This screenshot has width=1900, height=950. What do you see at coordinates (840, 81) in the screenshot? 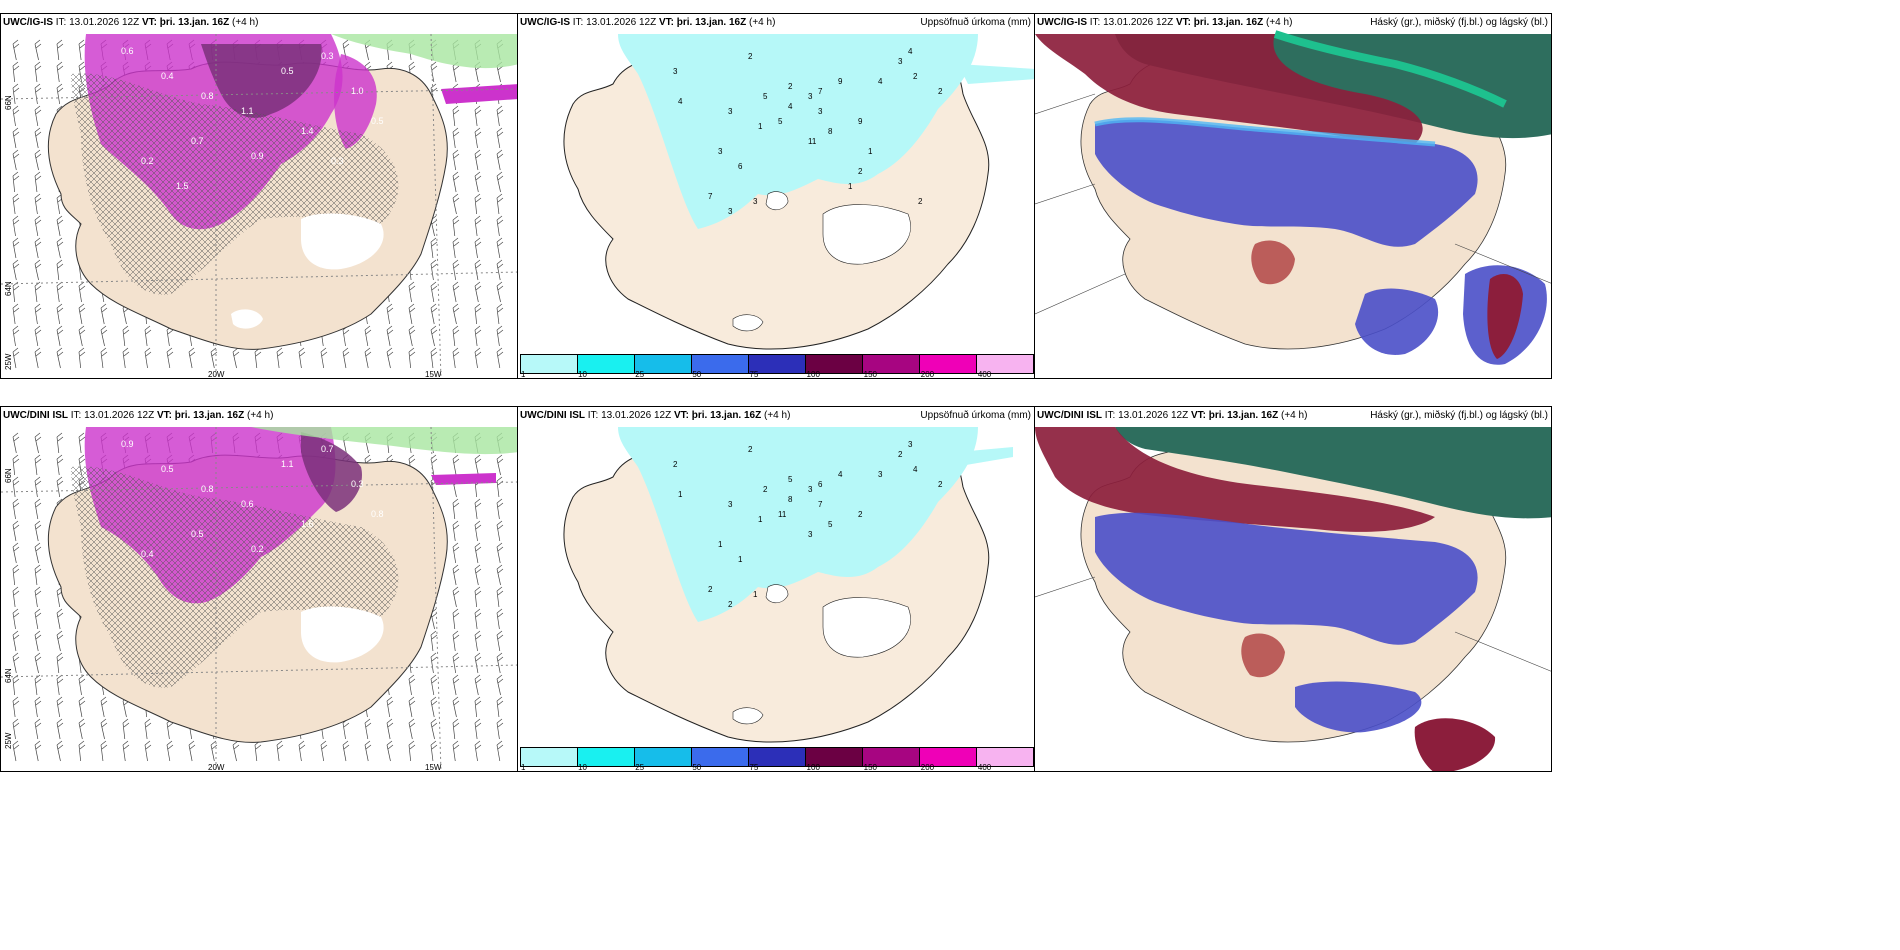
I see `precip-amount-label: 9` at bounding box center [840, 81].